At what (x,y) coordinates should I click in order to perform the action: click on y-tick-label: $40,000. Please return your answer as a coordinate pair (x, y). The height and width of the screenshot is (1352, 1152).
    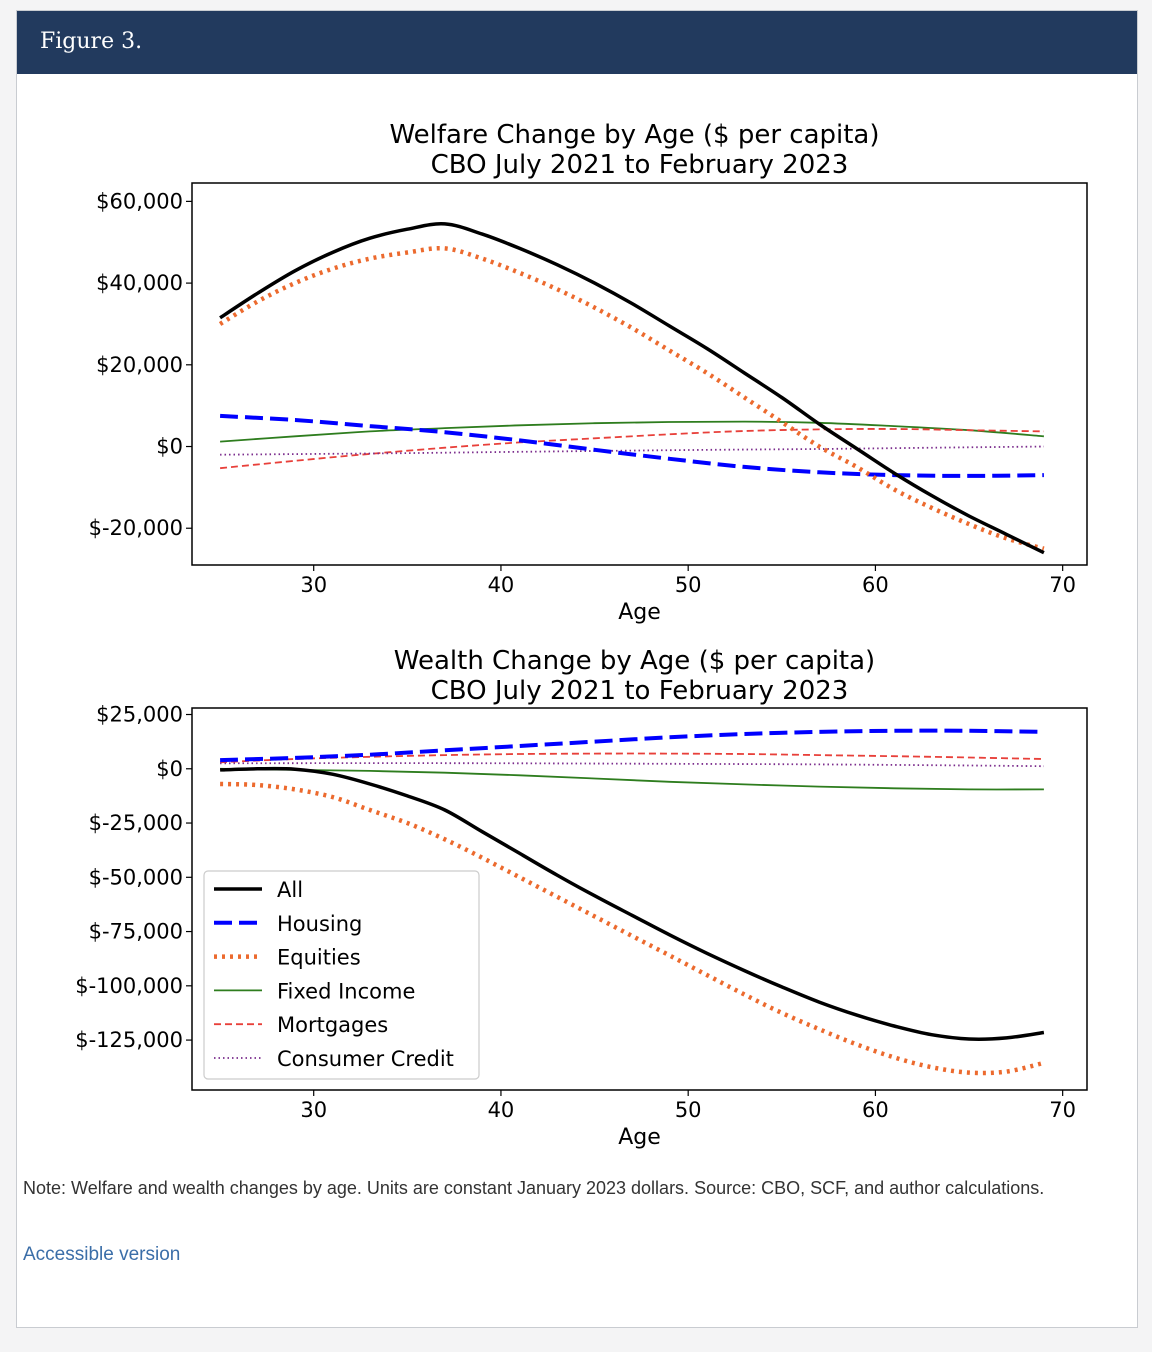
    Looking at the image, I should click on (139, 283).